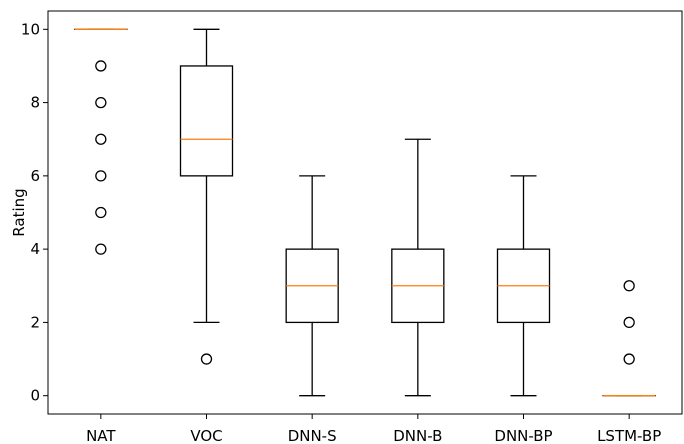 The width and height of the screenshot is (684, 444). I want to click on y-tick-label: 8, so click(35, 103).